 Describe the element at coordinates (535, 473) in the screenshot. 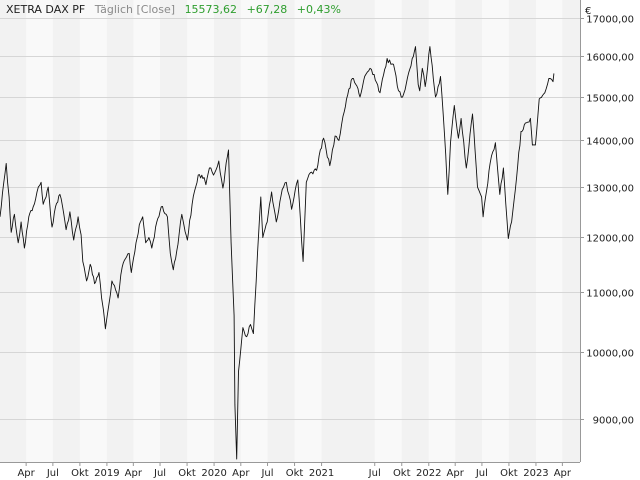

I see `x-tick-label: 2023` at that location.